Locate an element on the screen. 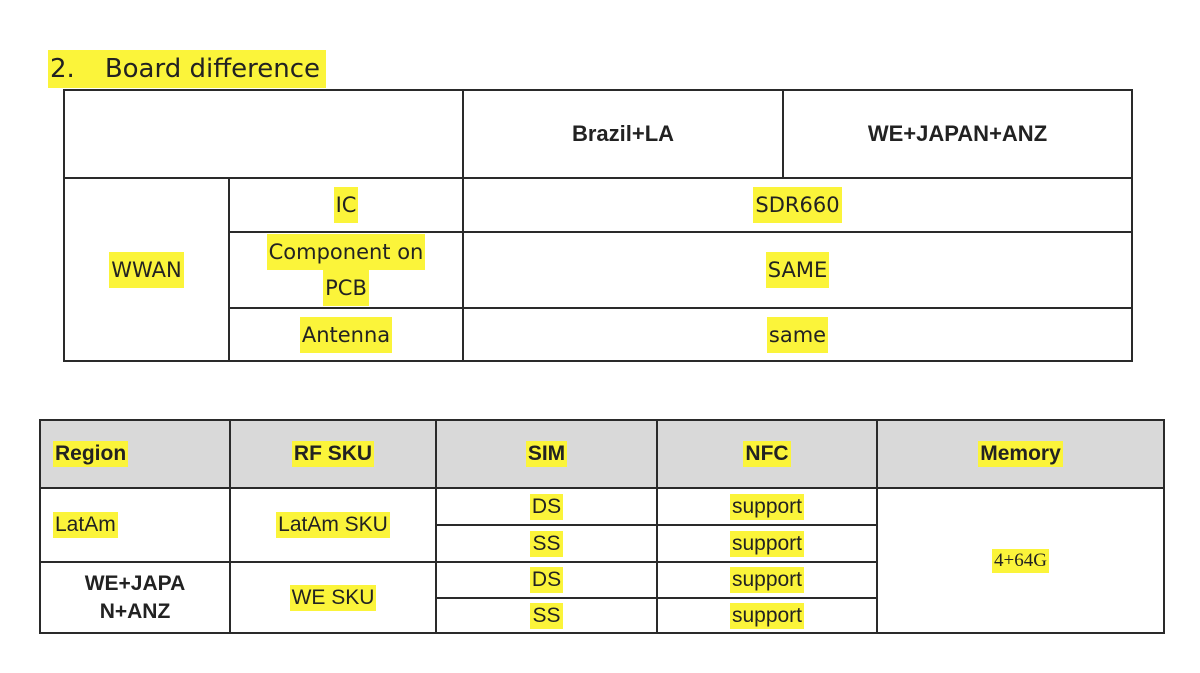 The width and height of the screenshot is (1200, 673). item-cell: Component on PCB is located at coordinates (346, 270).